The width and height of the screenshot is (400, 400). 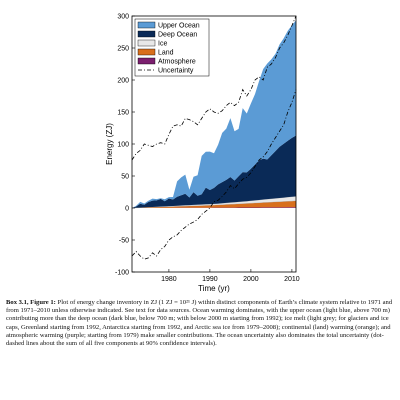 I want to click on y-tick-label: 250, so click(x=123, y=49).